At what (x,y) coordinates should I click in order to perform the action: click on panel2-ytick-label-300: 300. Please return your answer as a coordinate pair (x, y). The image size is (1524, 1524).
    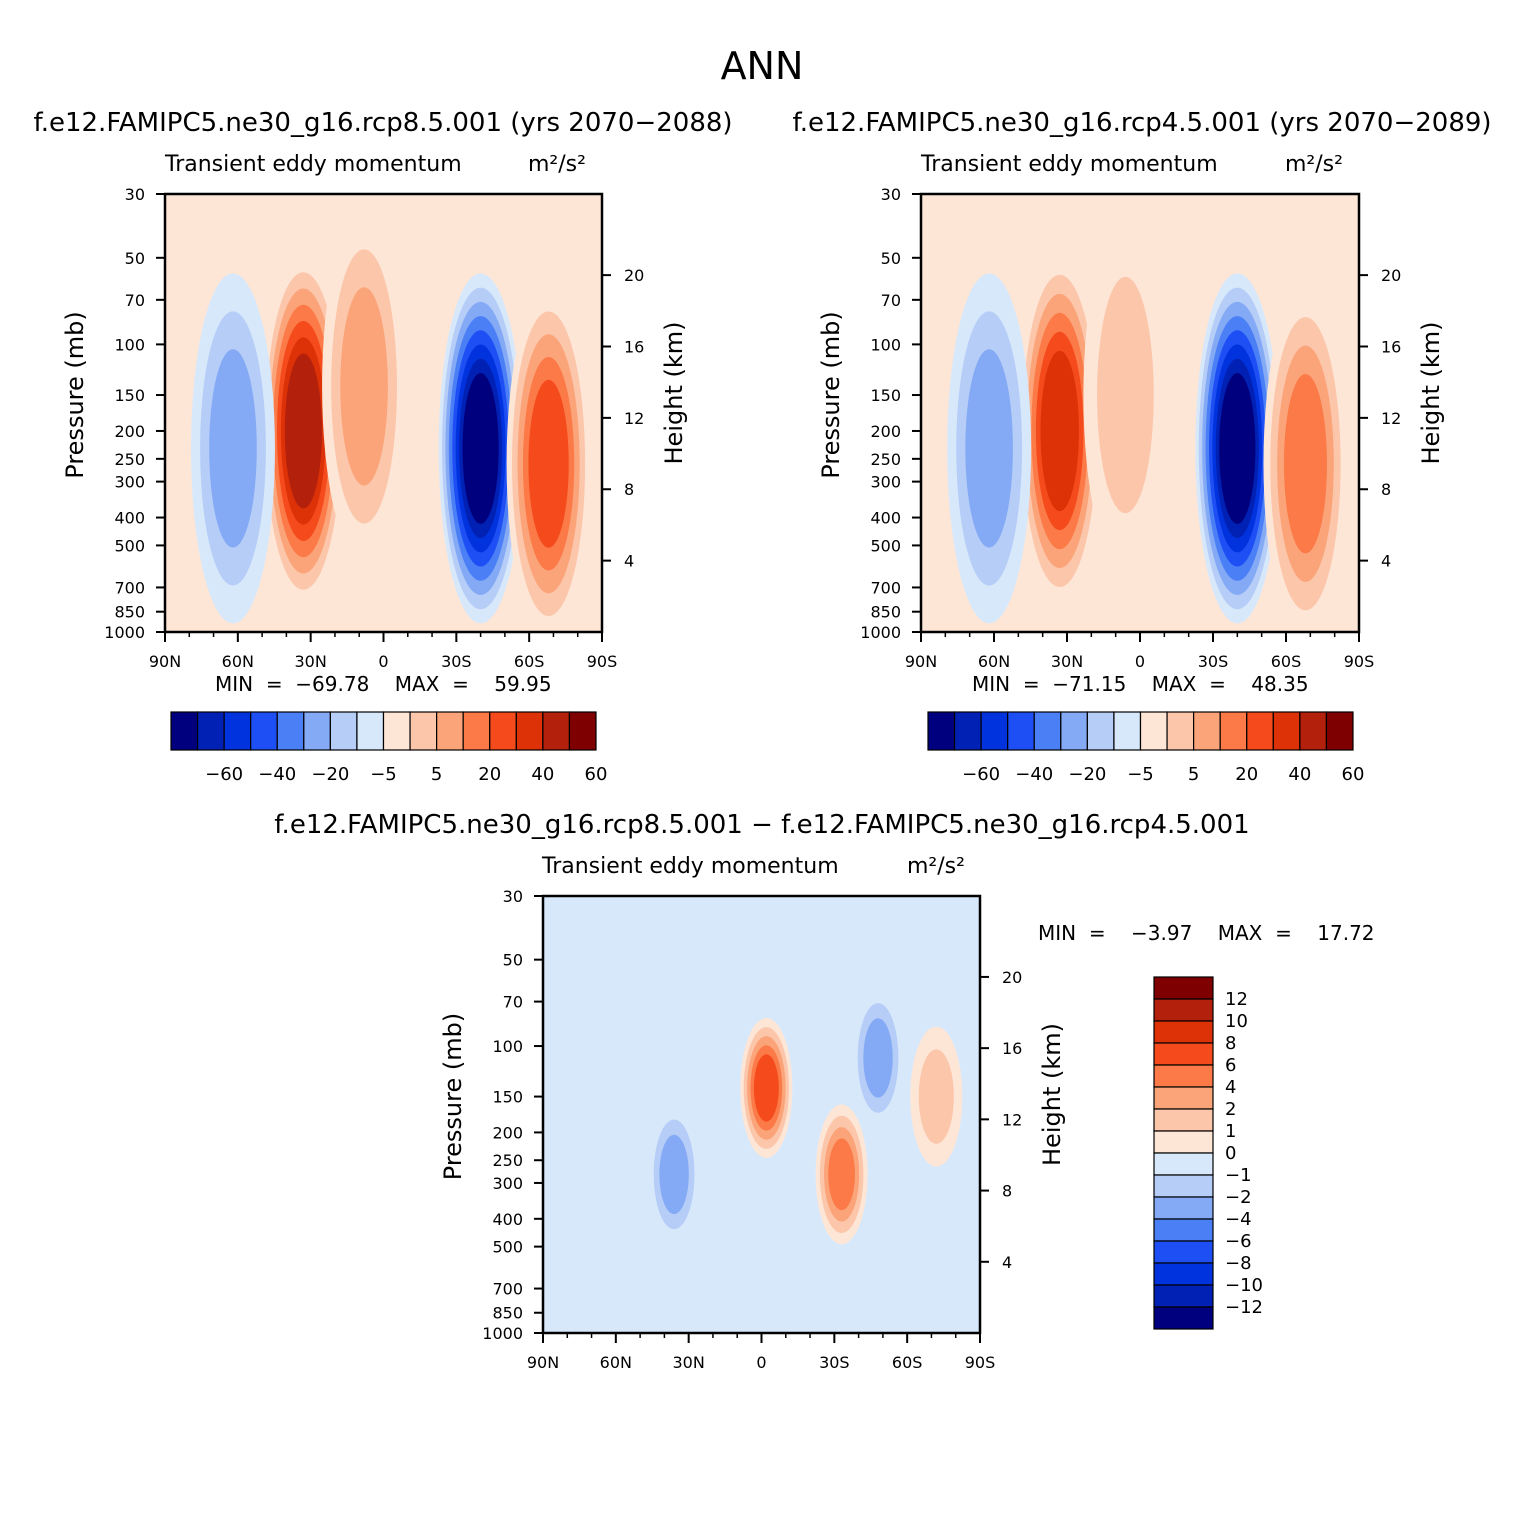
    Looking at the image, I should click on (885, 482).